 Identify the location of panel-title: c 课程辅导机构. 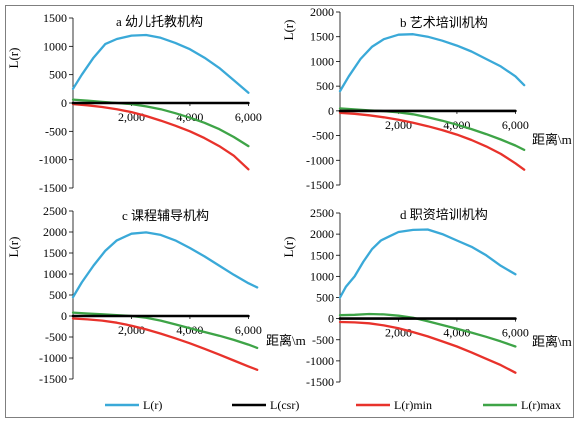
(165, 215).